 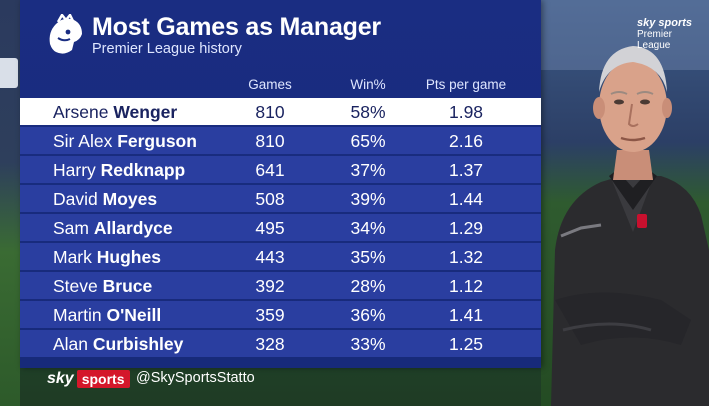 What do you see at coordinates (145, 112) in the screenshot?
I see `manager-last-name: Wenger` at bounding box center [145, 112].